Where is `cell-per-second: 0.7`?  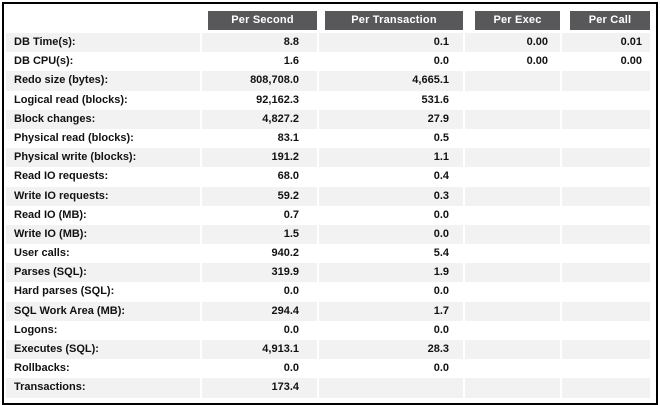
cell-per-second: 0.7 is located at coordinates (258, 215).